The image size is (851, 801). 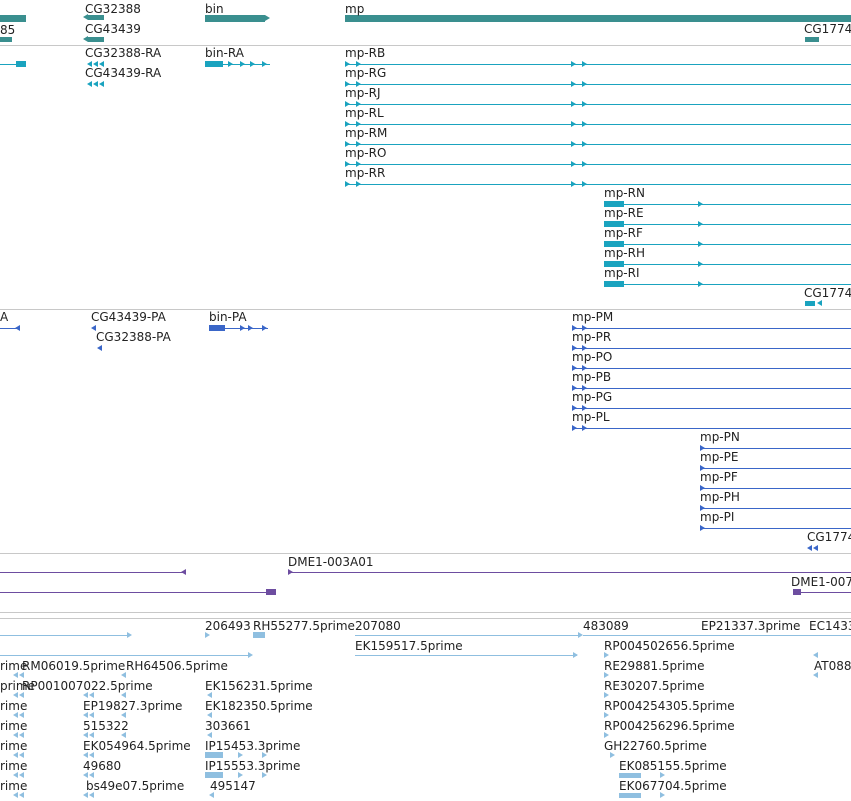 I want to click on protein-label: mp-PF, so click(x=719, y=477).